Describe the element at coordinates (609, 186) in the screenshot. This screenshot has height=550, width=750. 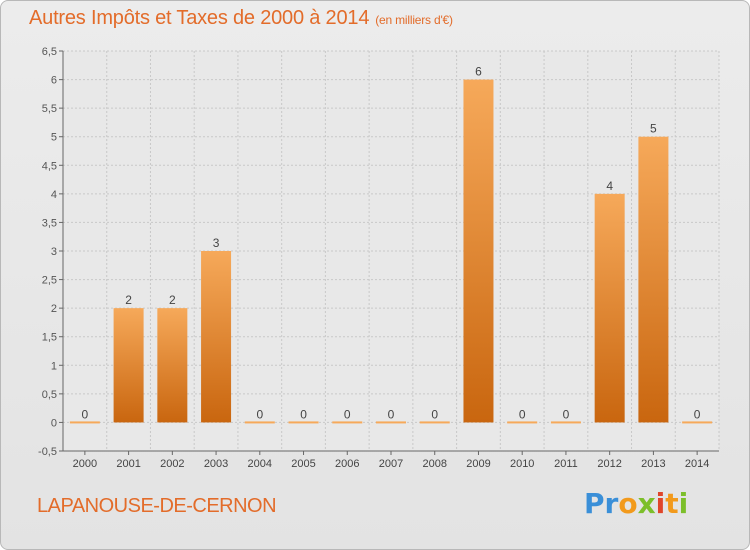
I see `data-label: 4` at that location.